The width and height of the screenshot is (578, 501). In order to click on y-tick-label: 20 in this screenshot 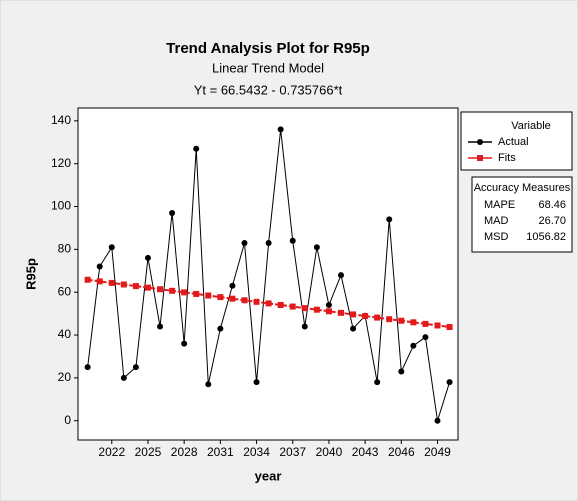, I will do `click(65, 377)`.